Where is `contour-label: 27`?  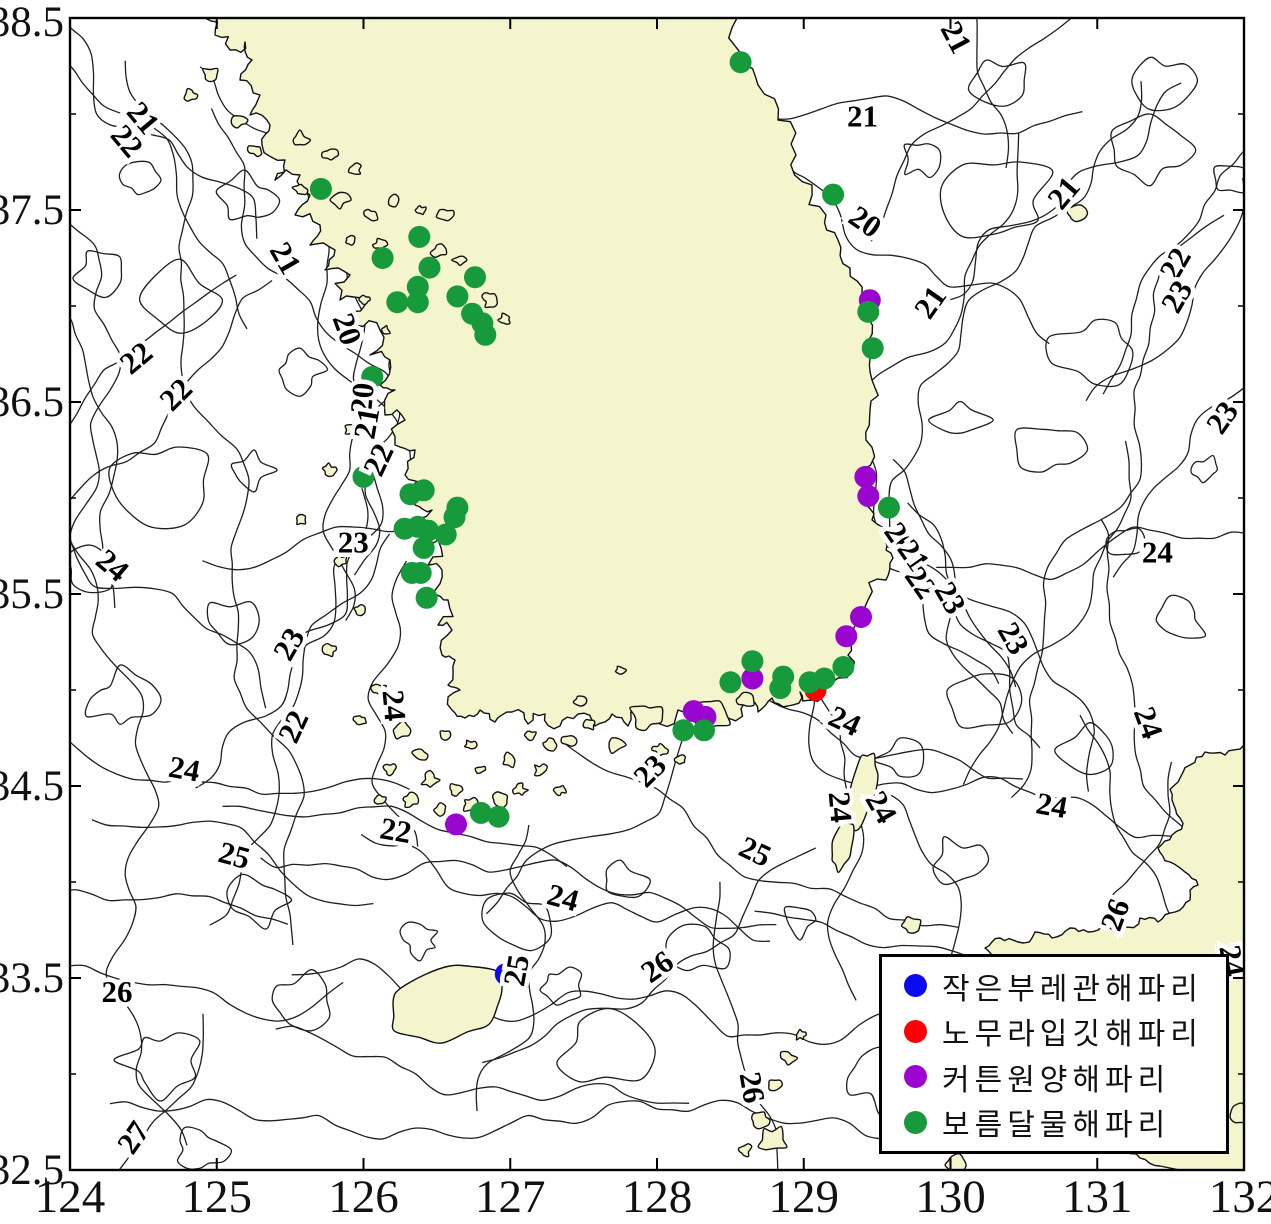 contour-label: 27 is located at coordinates (133, 1137).